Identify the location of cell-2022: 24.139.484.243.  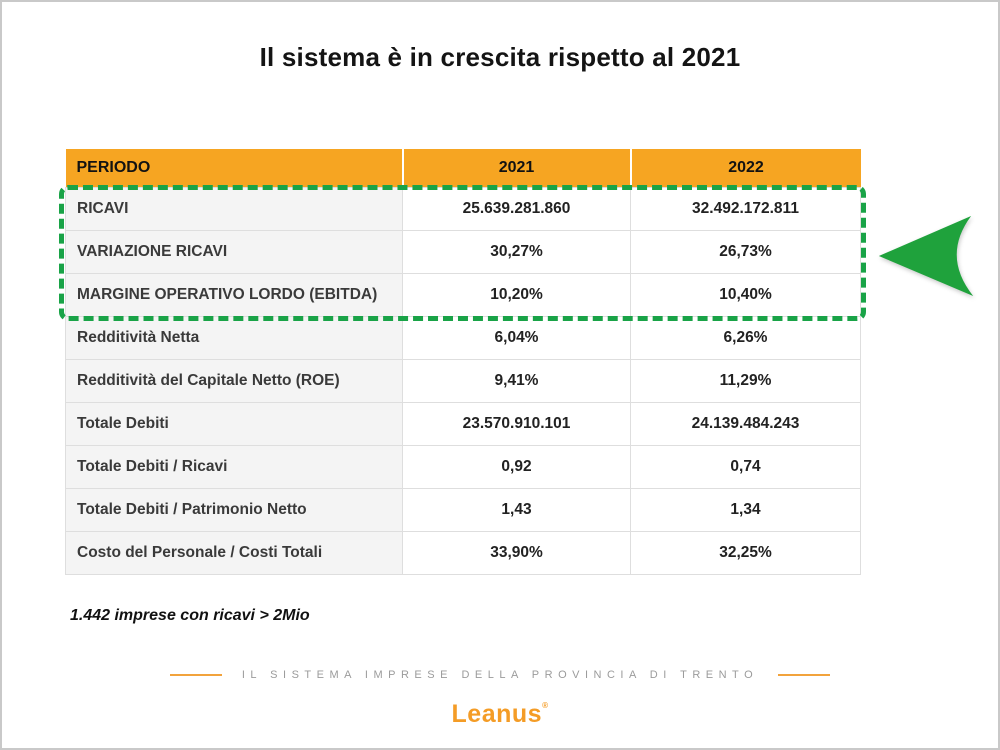
(745, 424).